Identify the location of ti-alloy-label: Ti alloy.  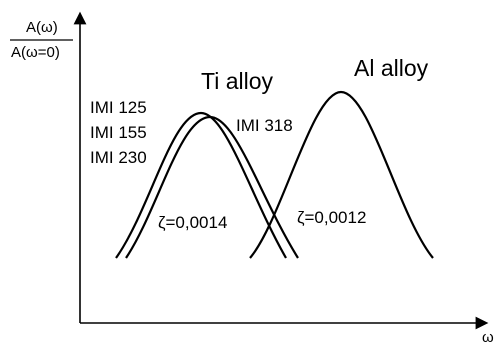
(237, 81).